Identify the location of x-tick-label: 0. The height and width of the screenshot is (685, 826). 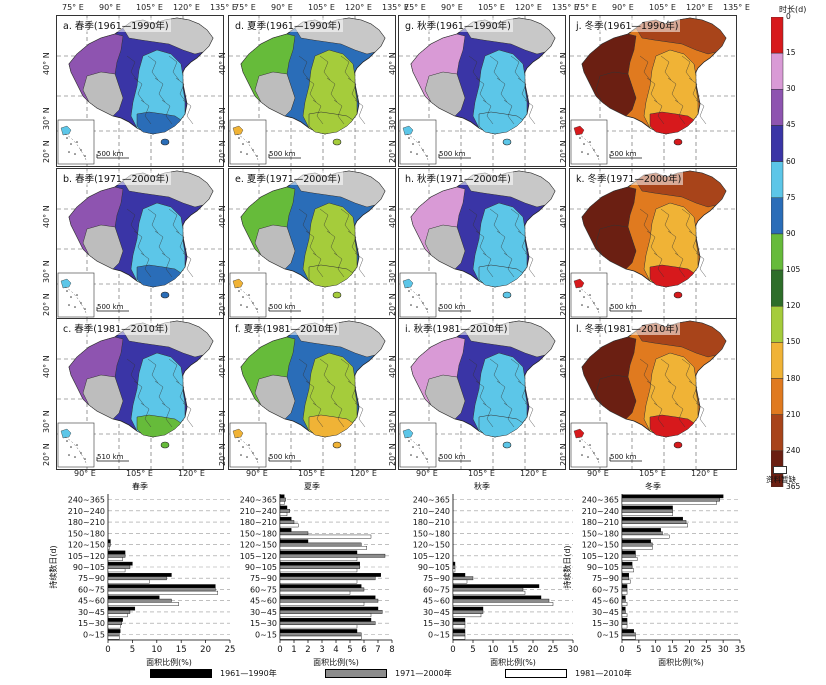
(452, 650).